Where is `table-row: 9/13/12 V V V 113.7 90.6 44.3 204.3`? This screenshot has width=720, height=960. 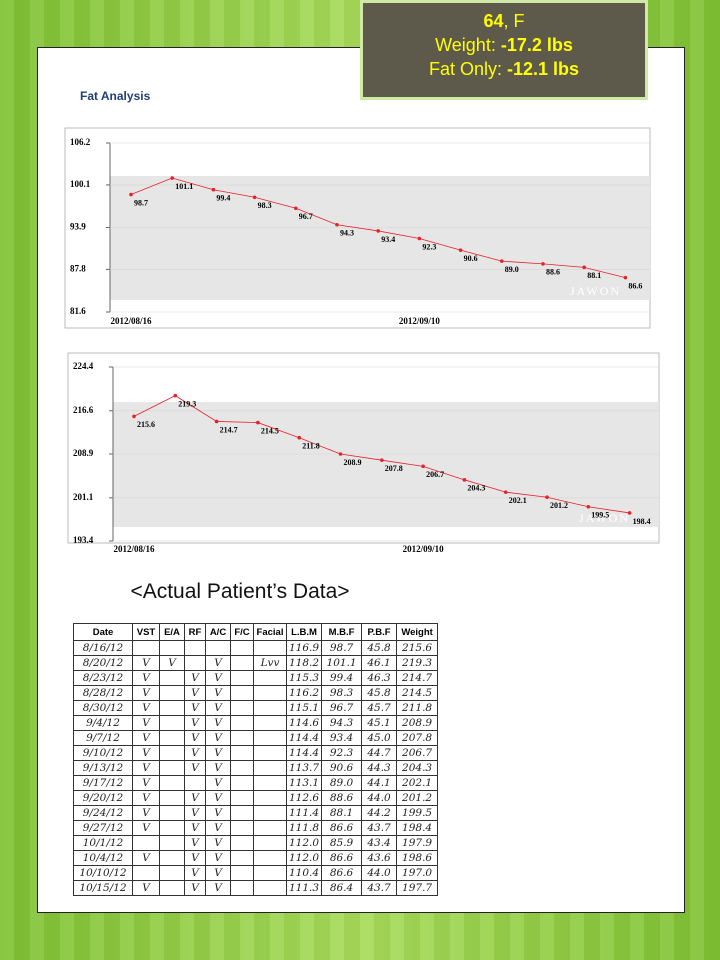 table-row: 9/13/12 V V V 113.7 90.6 44.3 204.3 is located at coordinates (256, 768).